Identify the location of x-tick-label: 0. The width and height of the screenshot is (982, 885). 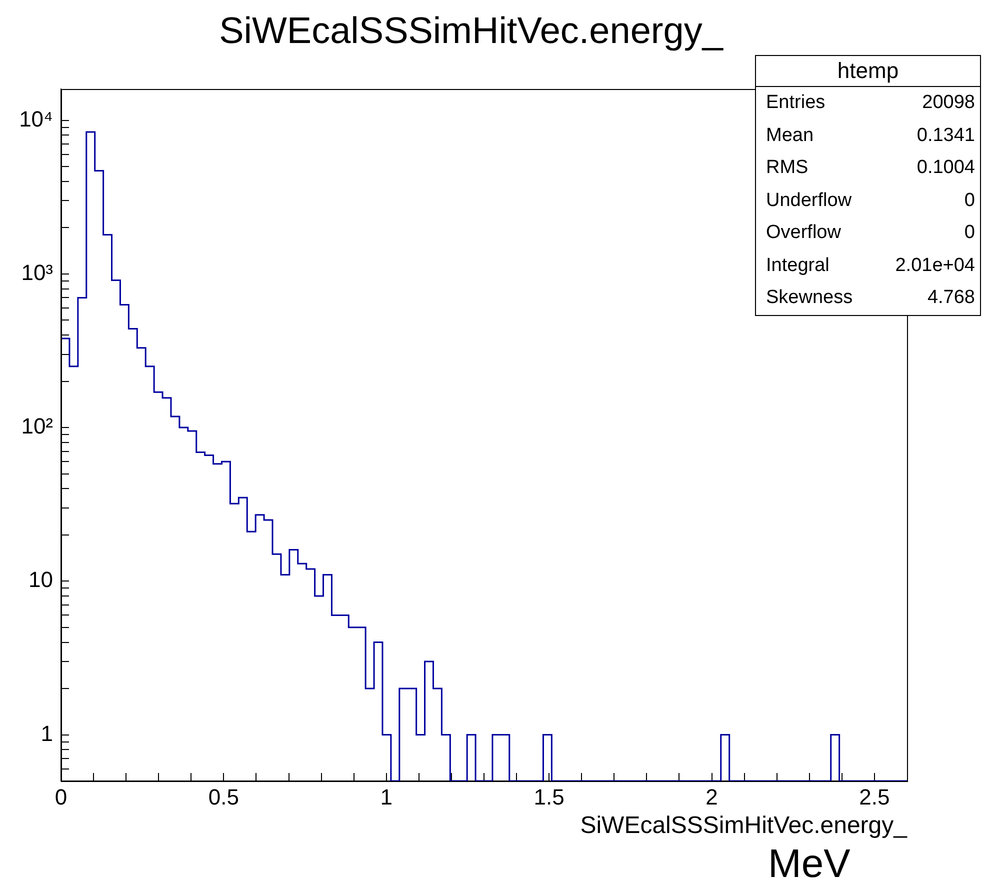
(61, 797).